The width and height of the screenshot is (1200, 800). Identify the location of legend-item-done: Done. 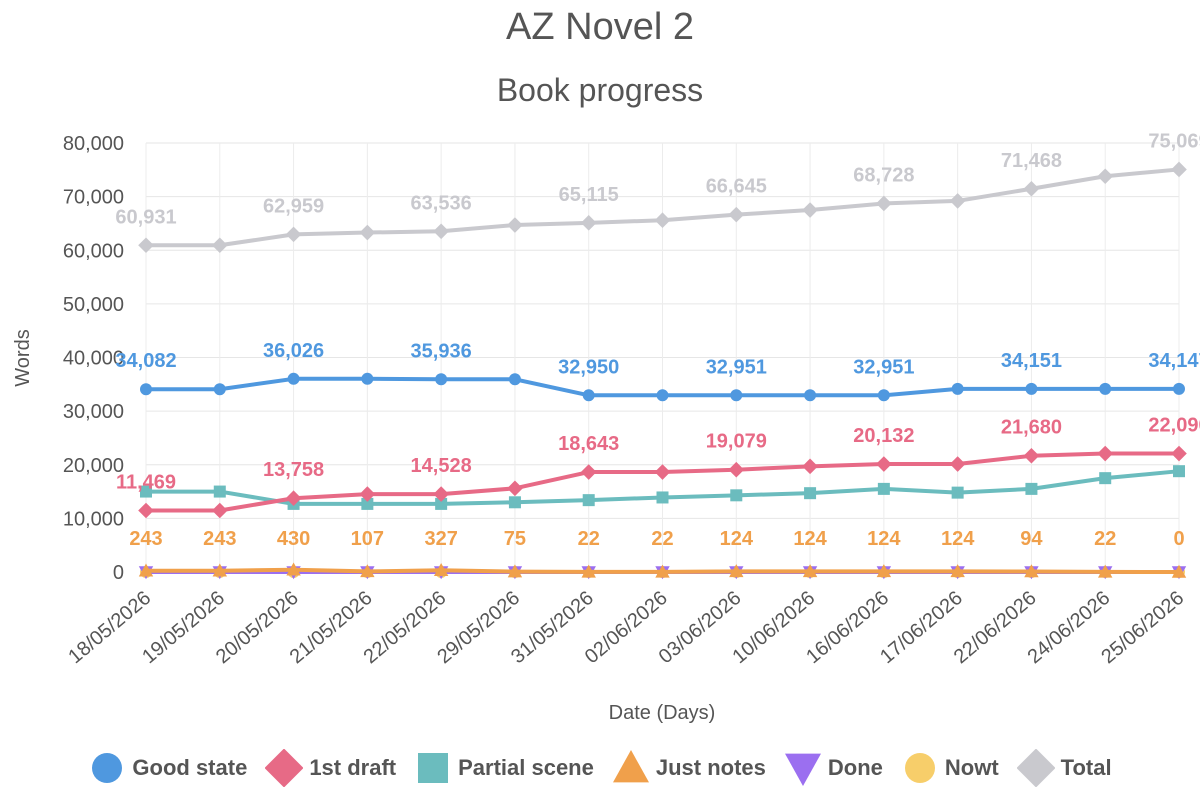
(833, 768).